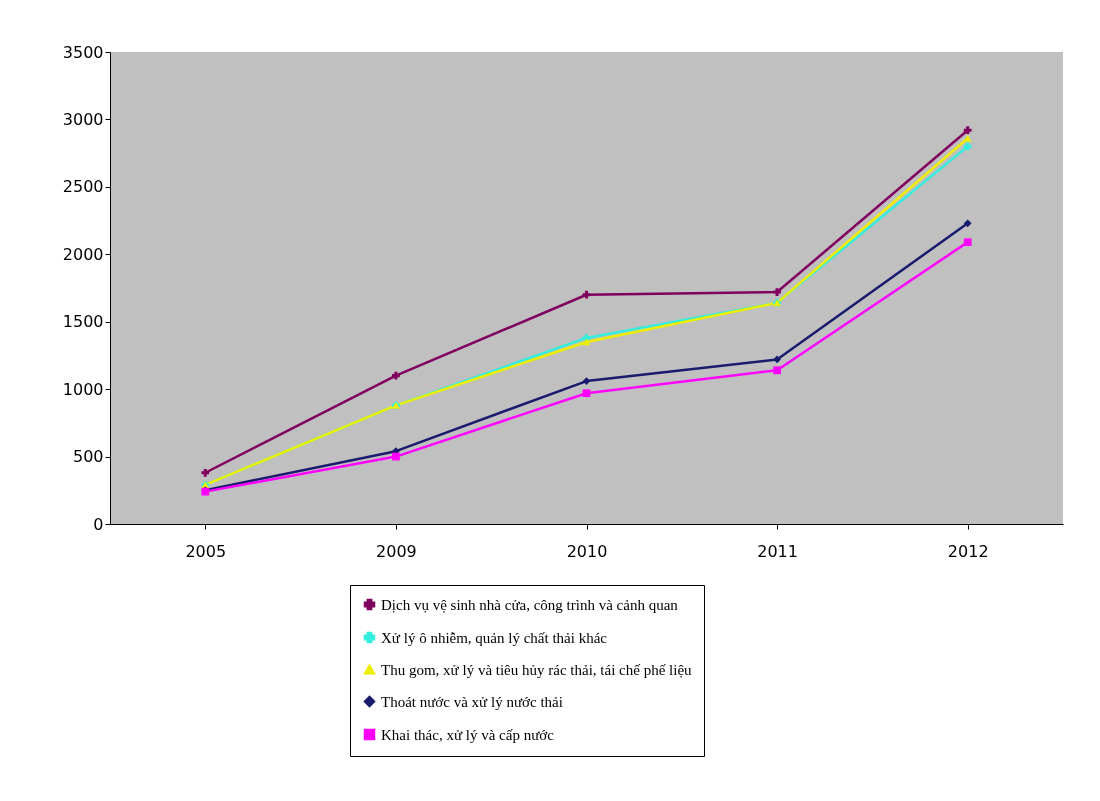 This screenshot has height=801, width=1100. Describe the element at coordinates (537, 669) in the screenshot. I see `legend-label: Thu gom, xử lý và tiêu hủy rác thải, tái chế phế liệu` at that location.